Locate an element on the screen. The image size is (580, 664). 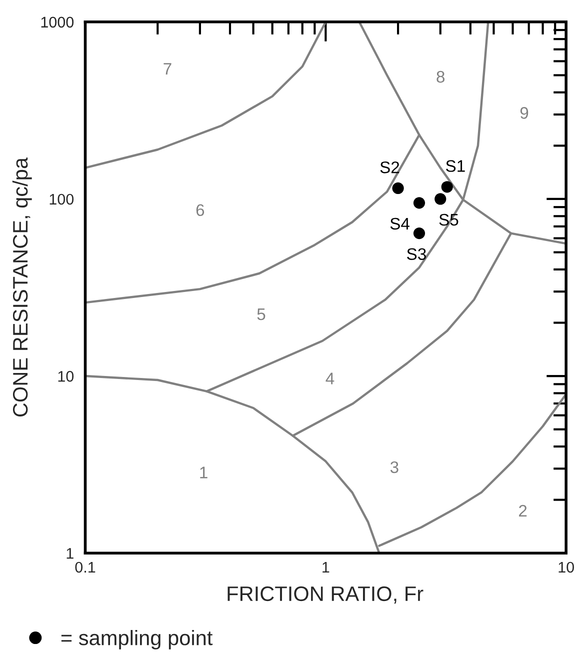
annotation: 3 is located at coordinates (394, 467).